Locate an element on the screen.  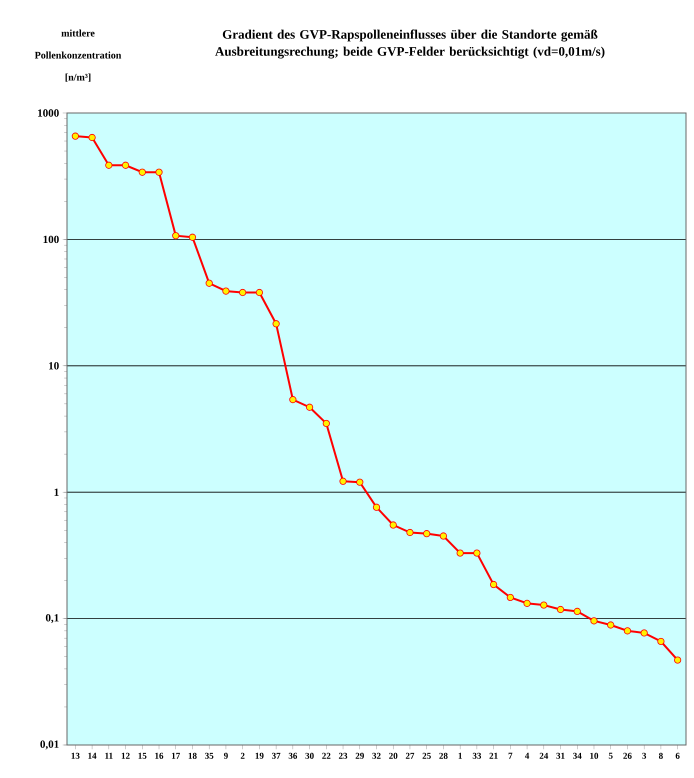
x-tick-label: 30 is located at coordinates (309, 755).